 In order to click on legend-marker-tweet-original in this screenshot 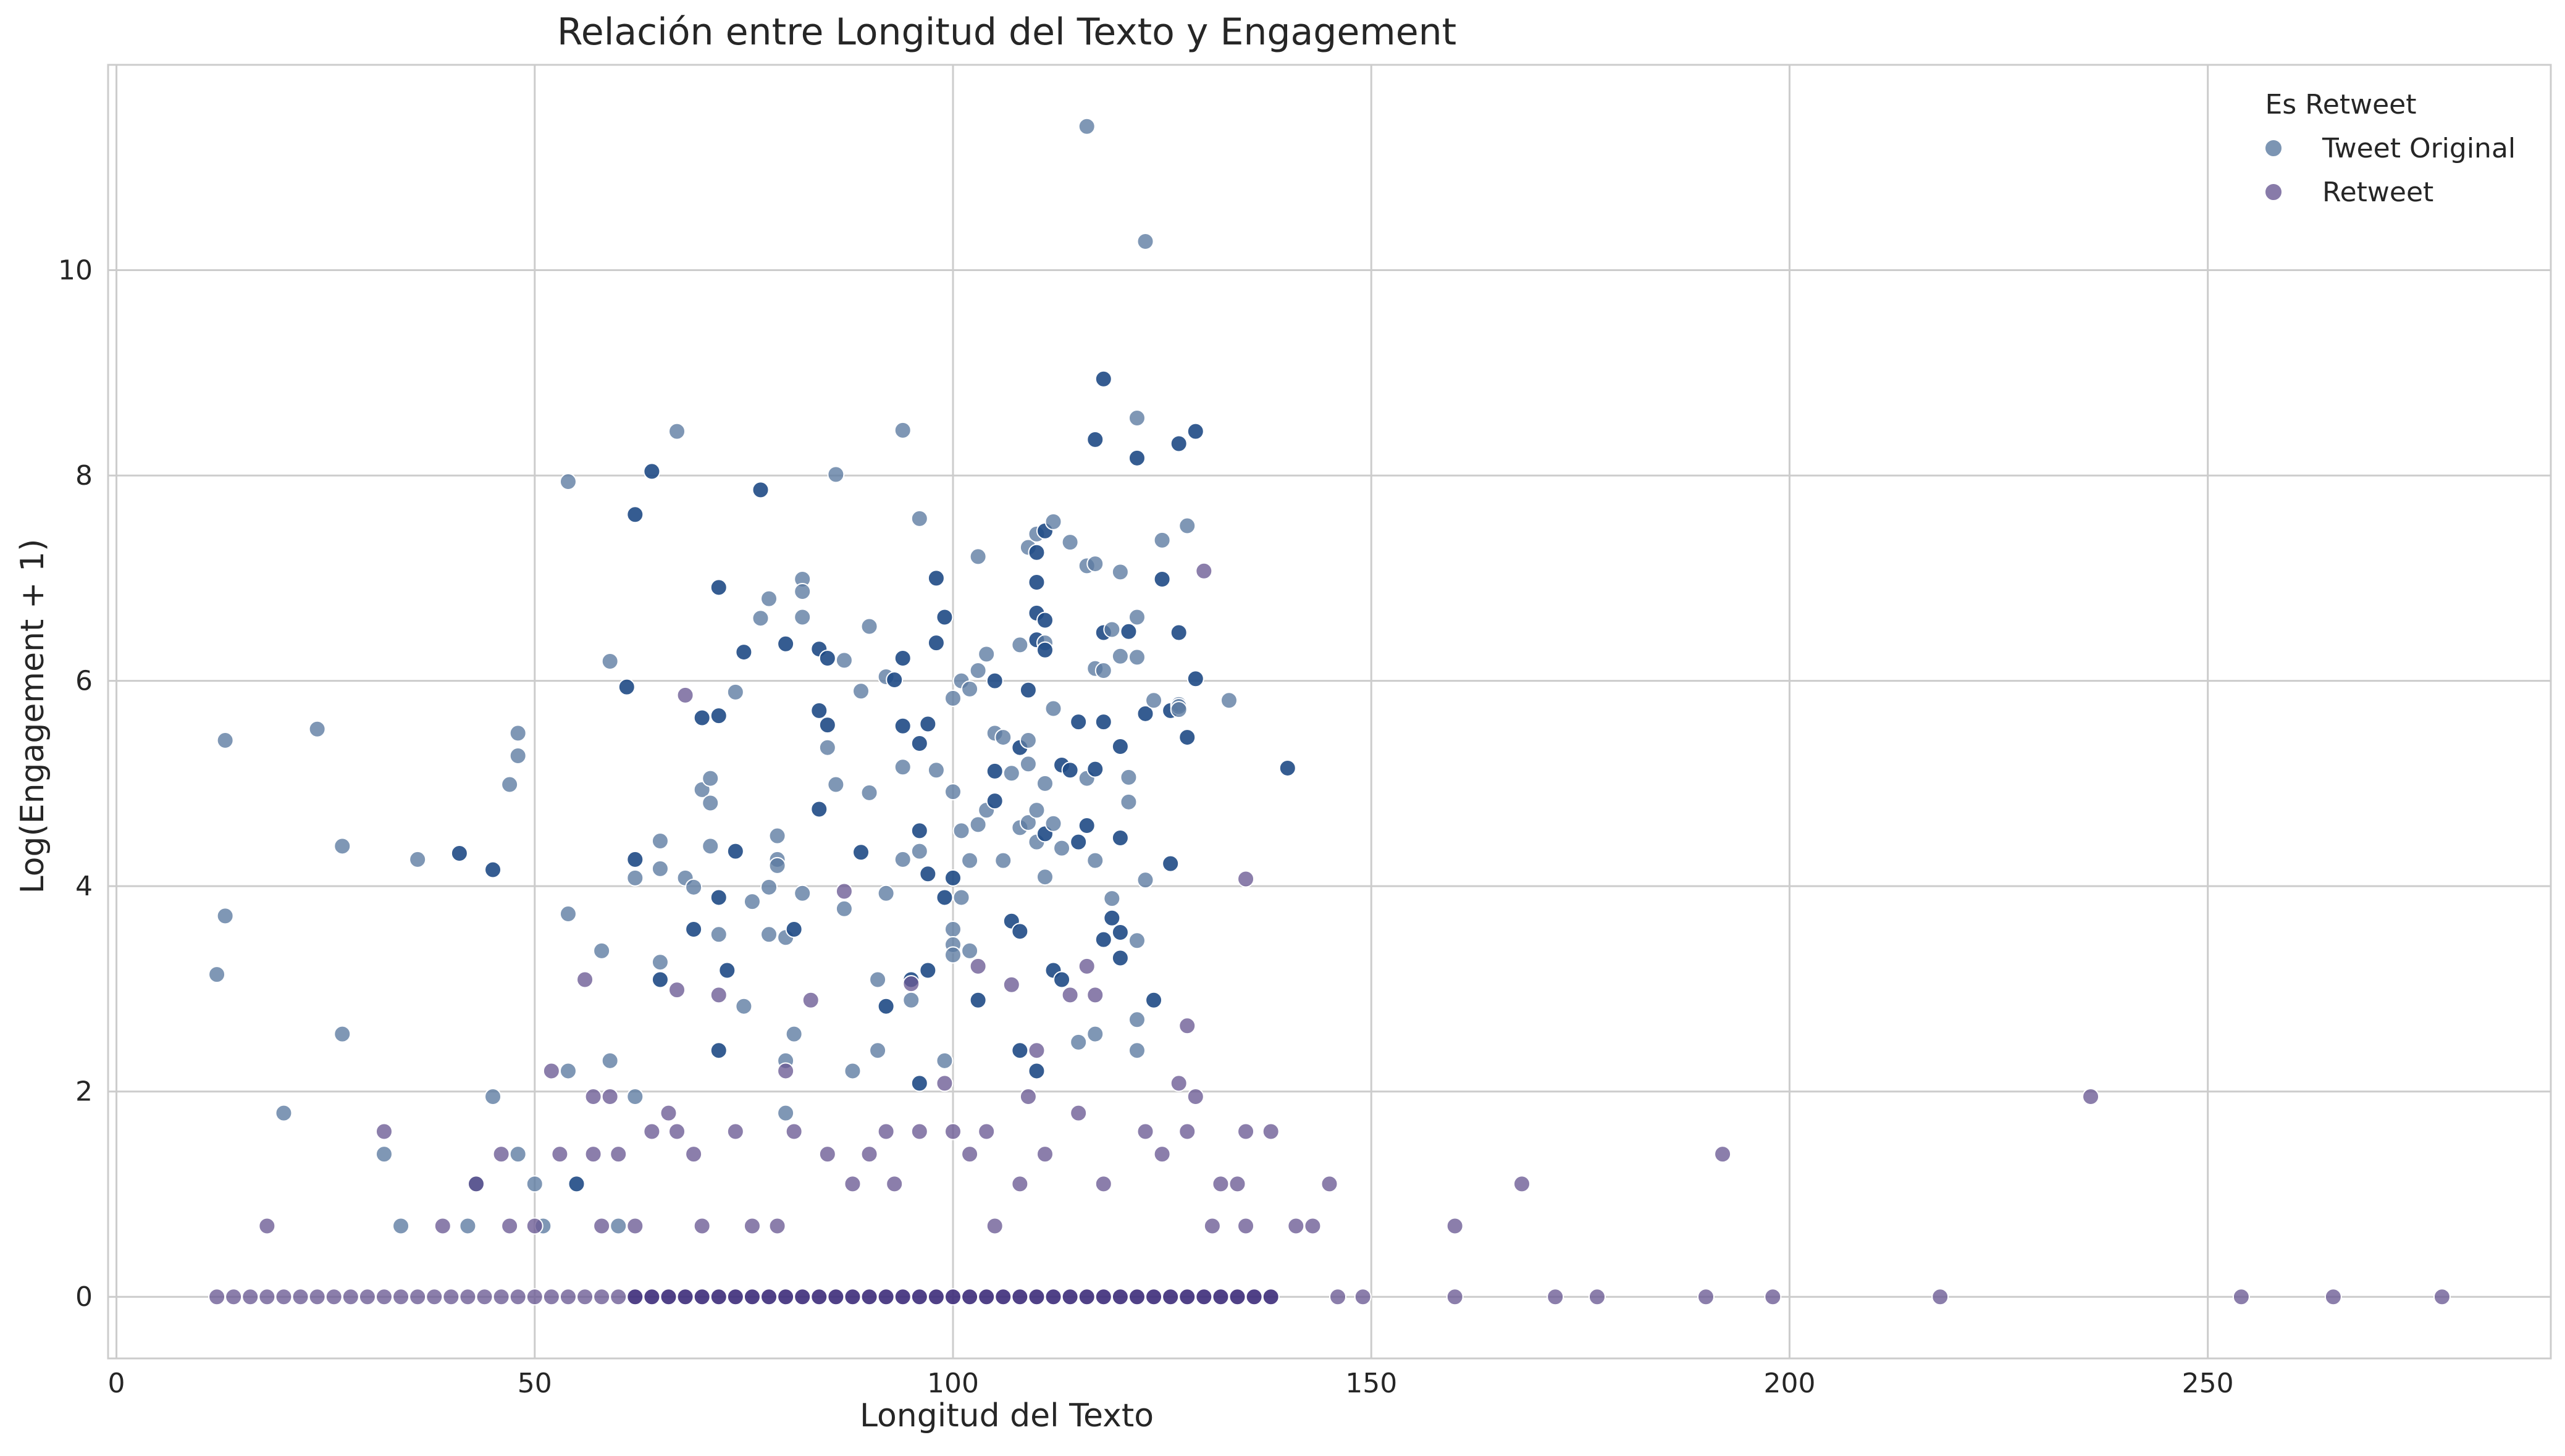, I will do `click(2273, 148)`.